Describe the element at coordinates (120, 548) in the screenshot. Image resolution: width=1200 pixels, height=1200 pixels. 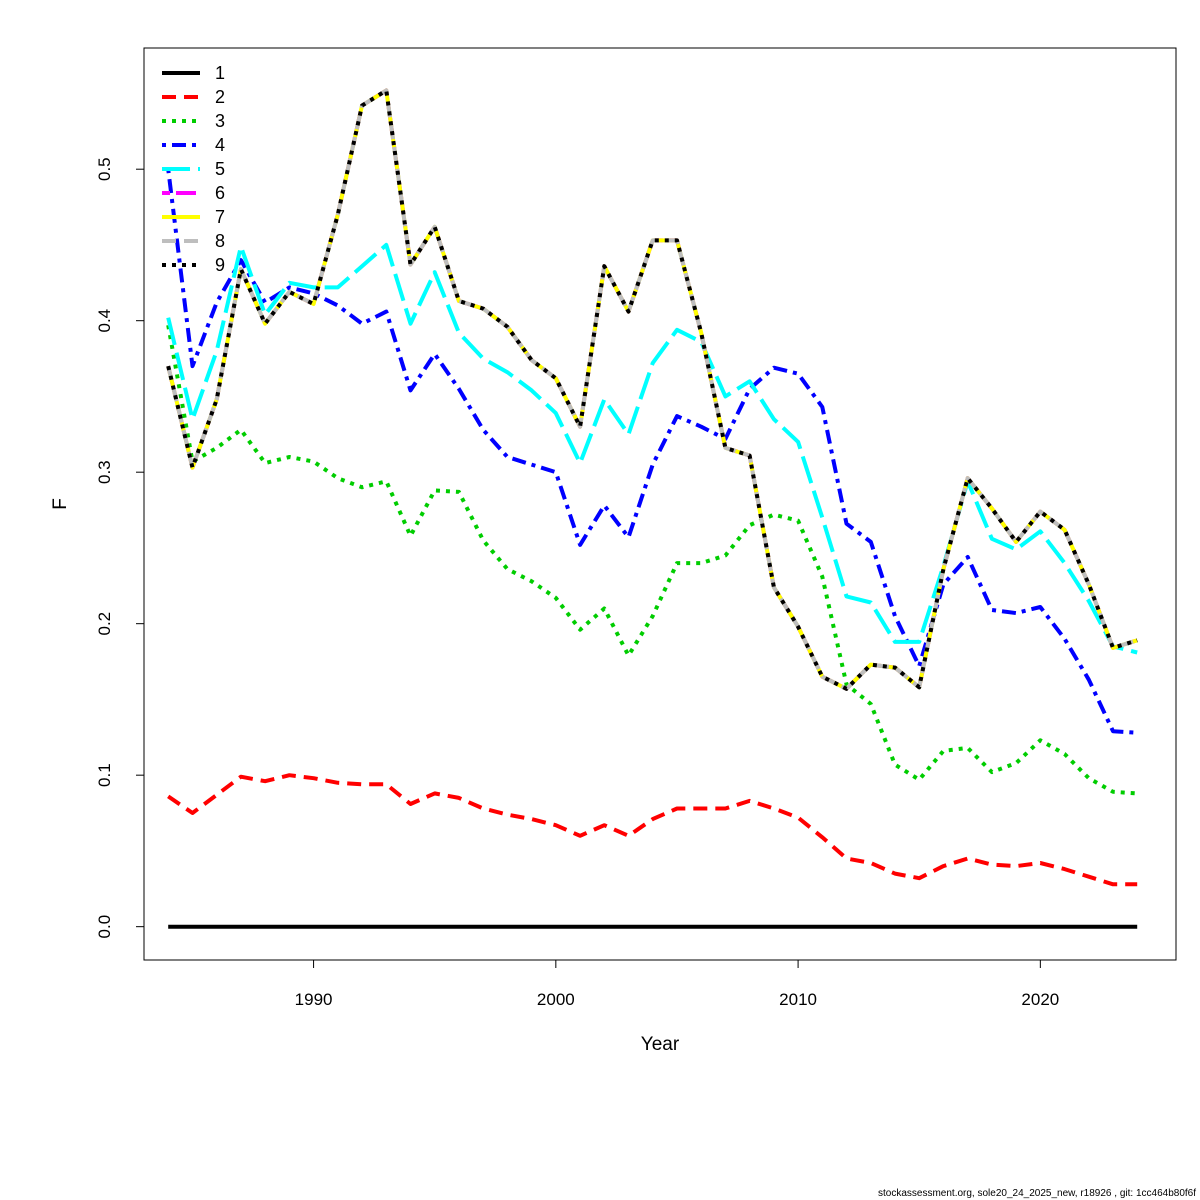
I see `y-axis: 0.0 0.1 0.2 0.3 0.4 0.5` at that location.